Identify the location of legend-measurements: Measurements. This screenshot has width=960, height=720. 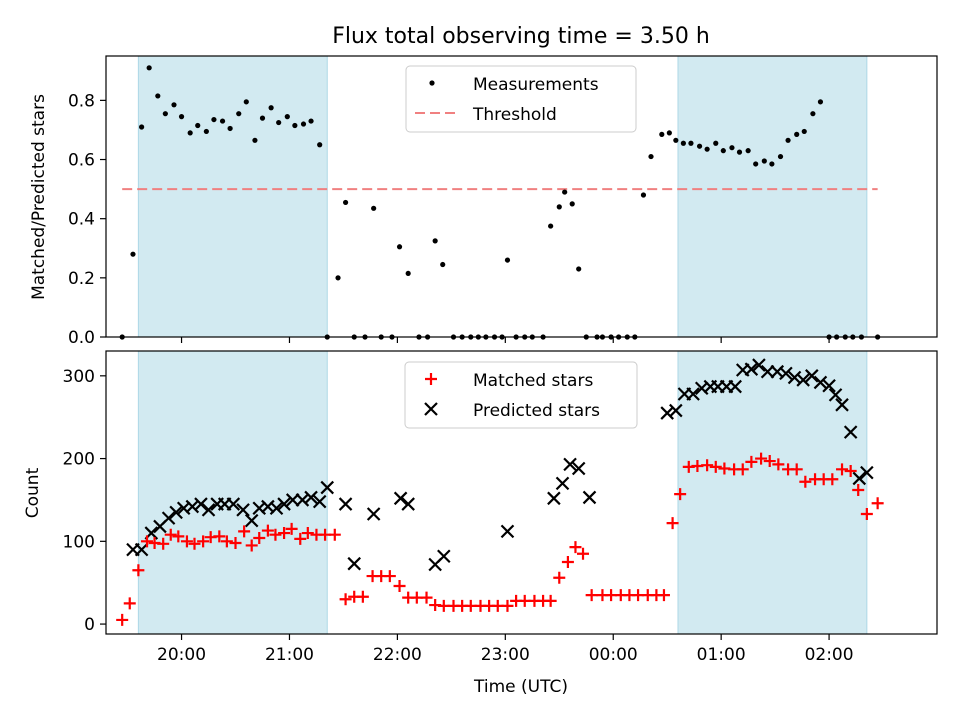
(536, 85).